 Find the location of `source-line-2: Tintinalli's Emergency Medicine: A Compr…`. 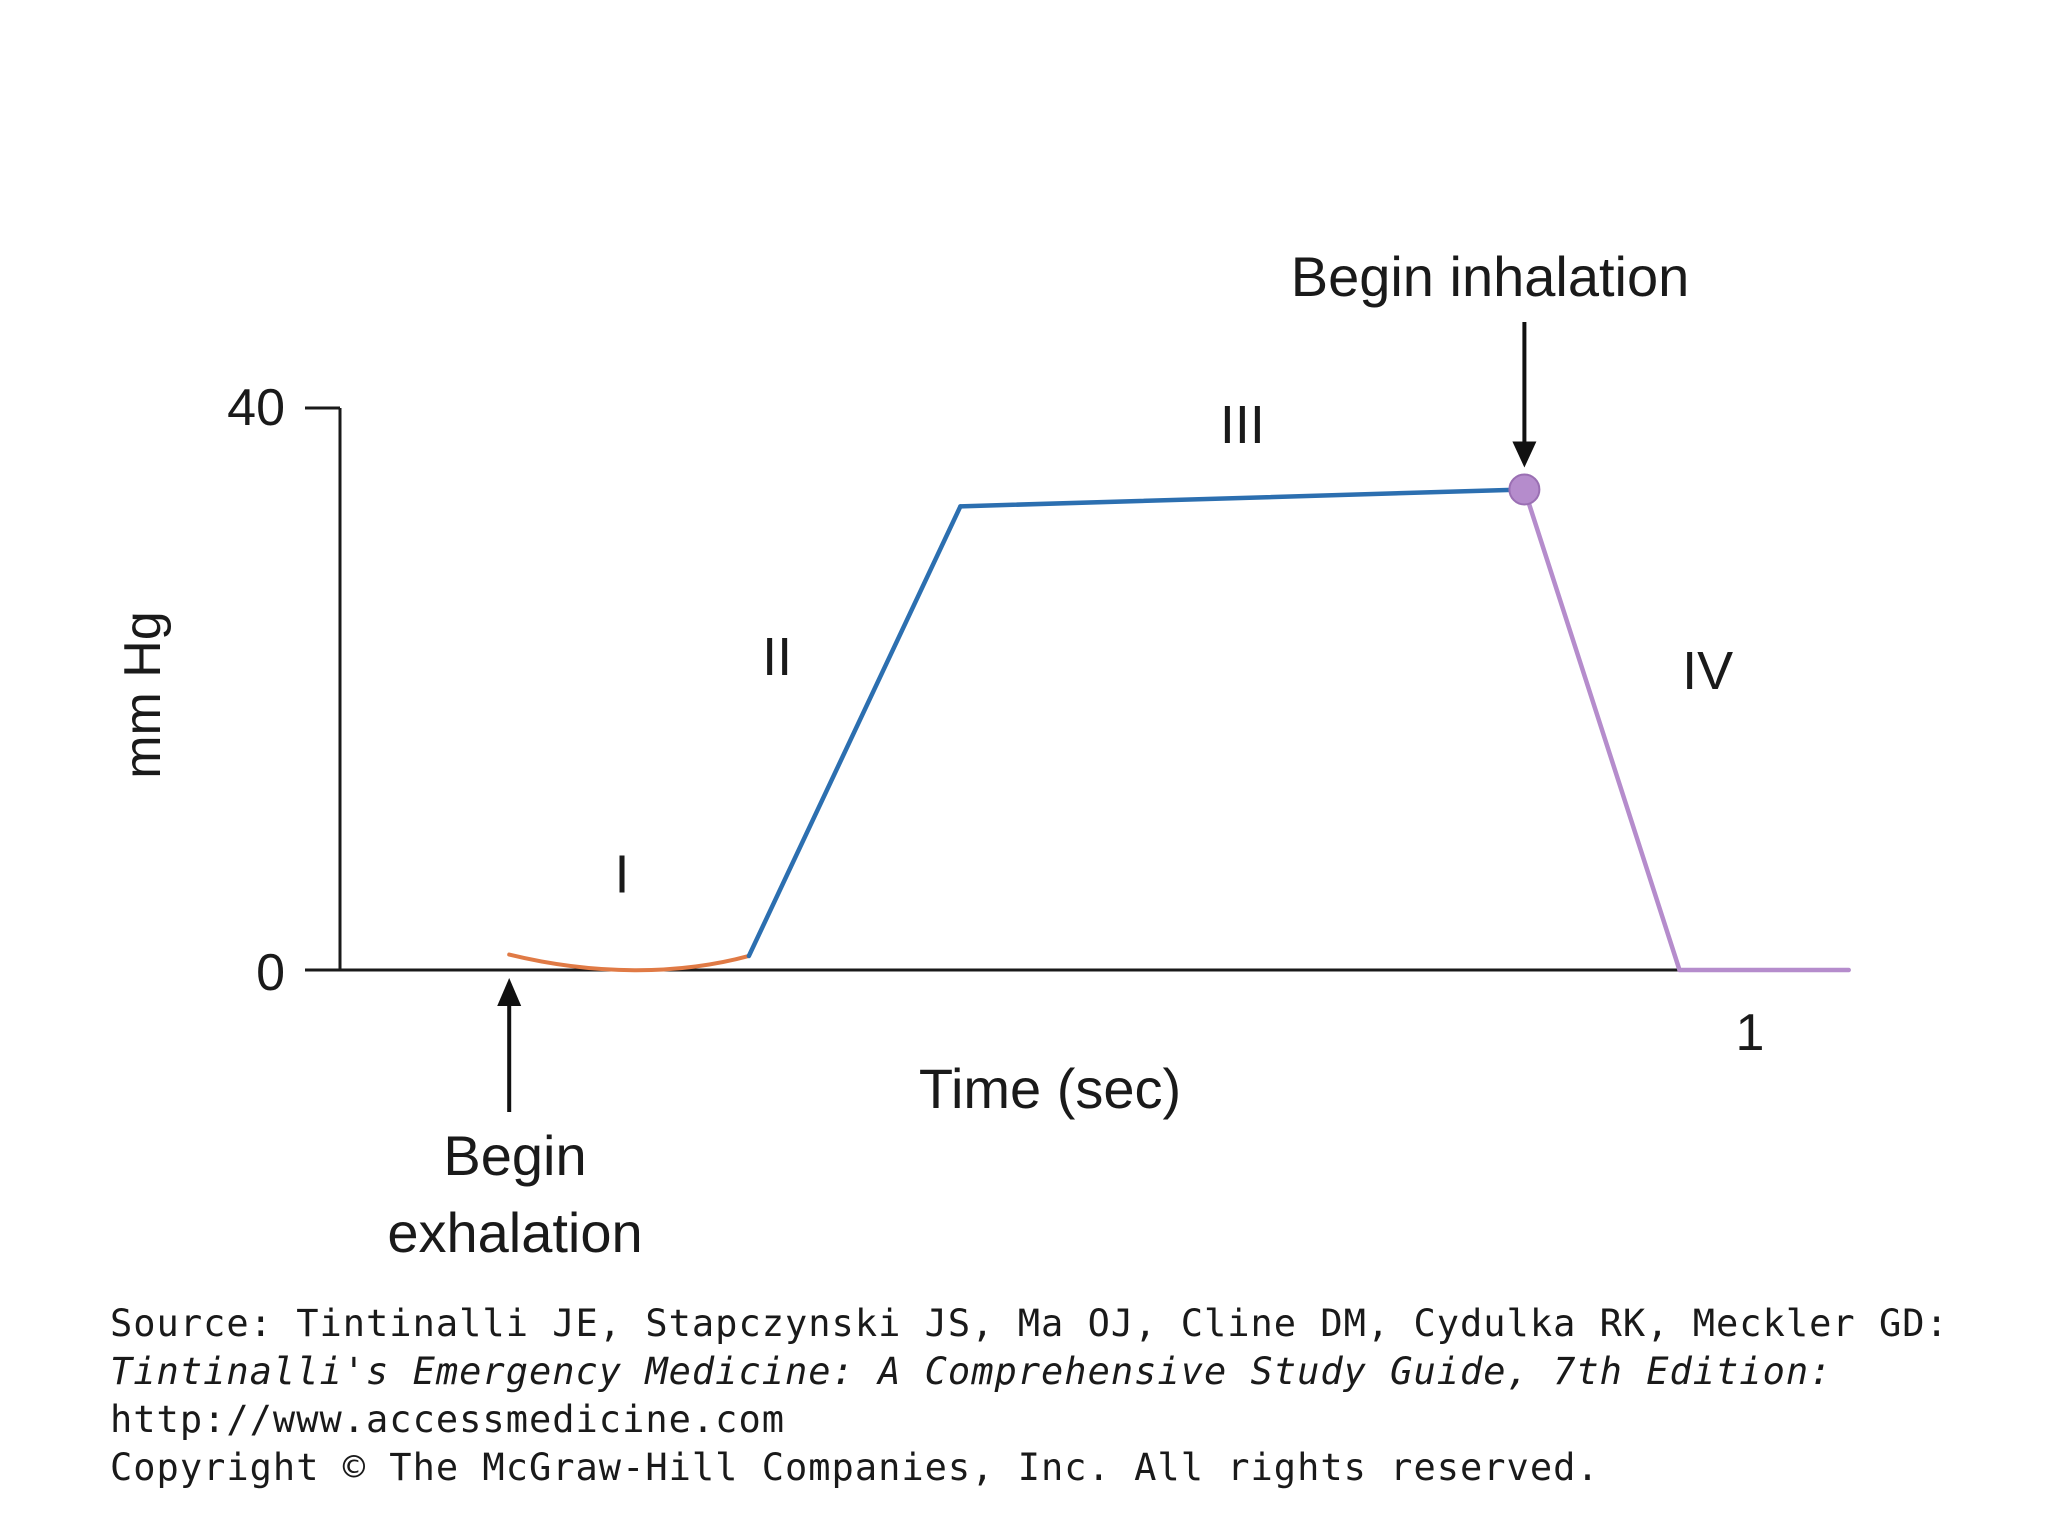

source-line-2: Tintinalli's Emergency Medicine: A Compr… is located at coordinates (971, 1371).